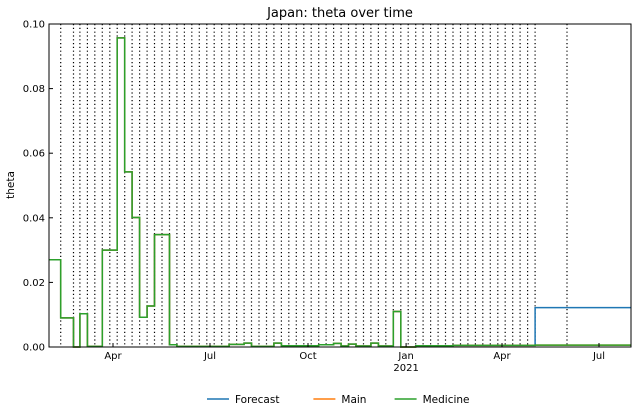  I want to click on legend-label: Forecast, so click(257, 400).